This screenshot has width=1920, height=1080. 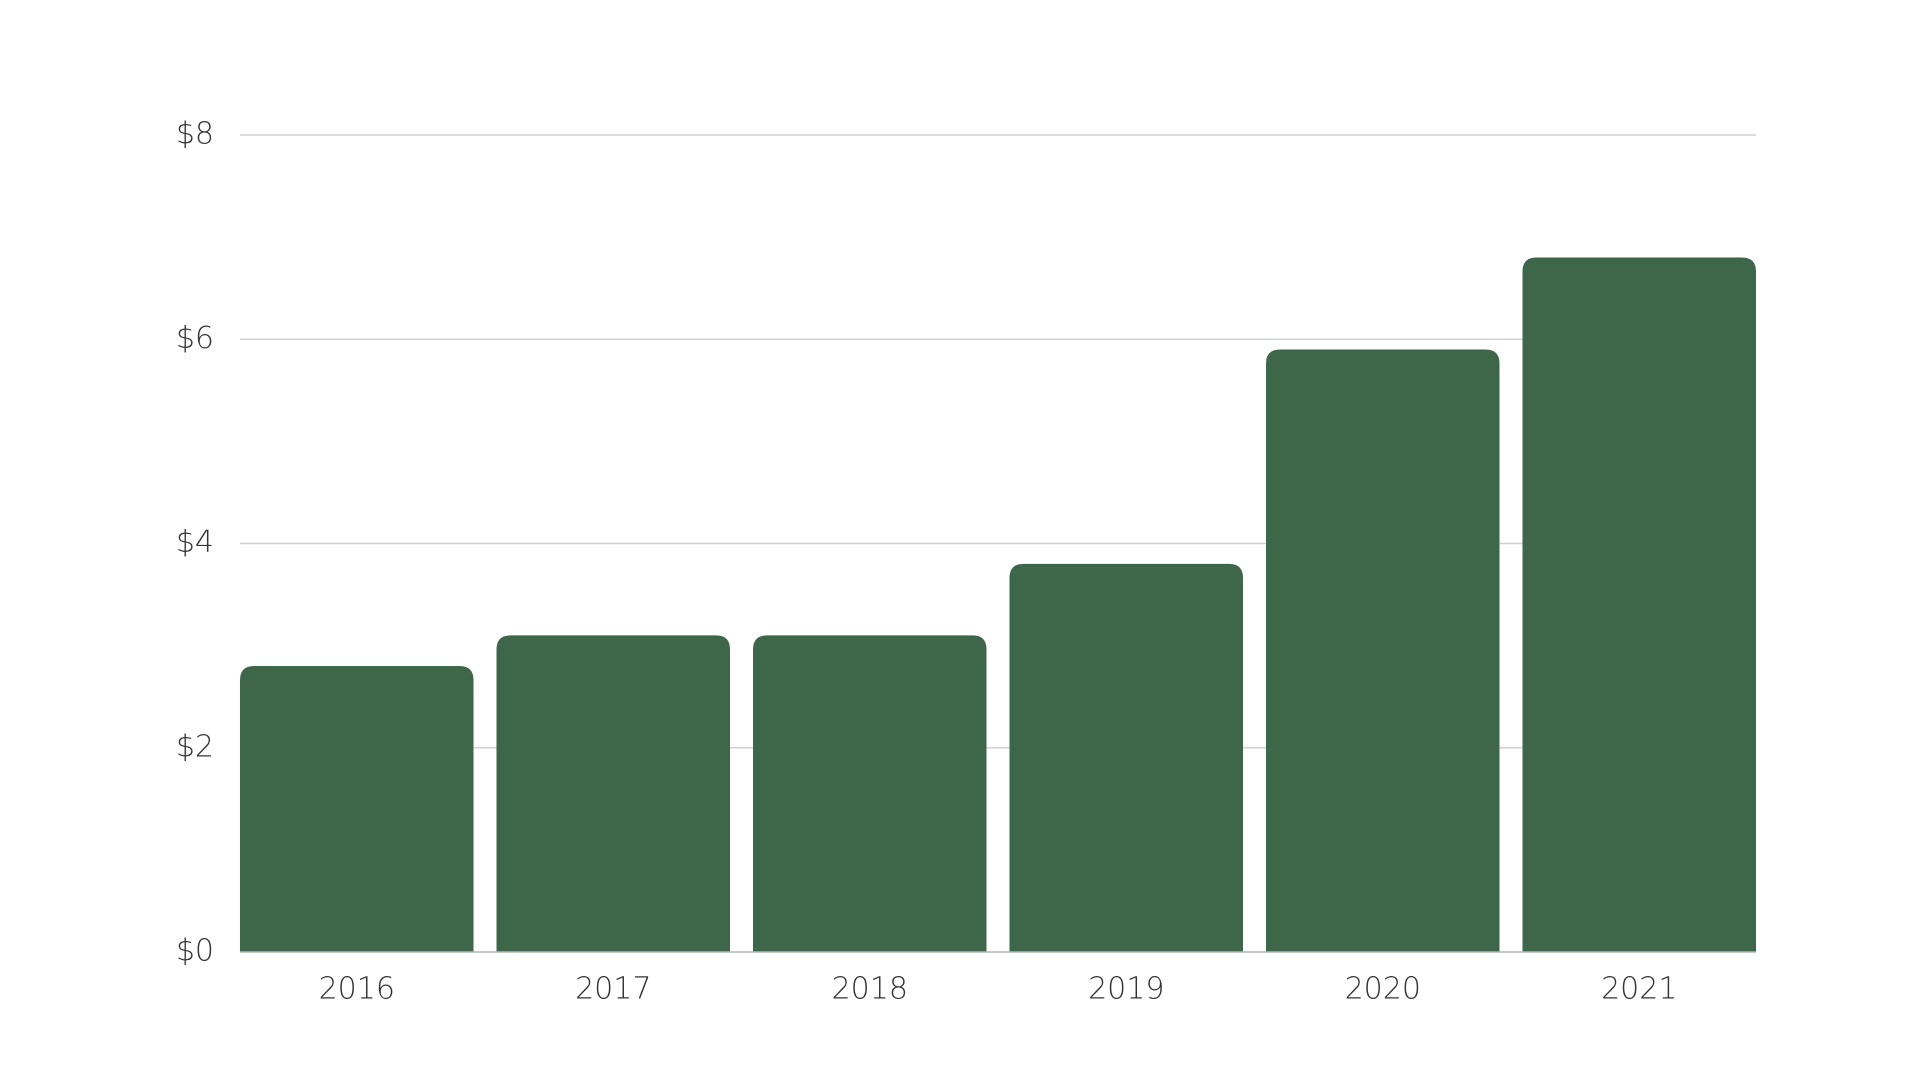 What do you see at coordinates (195, 746) in the screenshot?
I see `y-tick-label: $2` at bounding box center [195, 746].